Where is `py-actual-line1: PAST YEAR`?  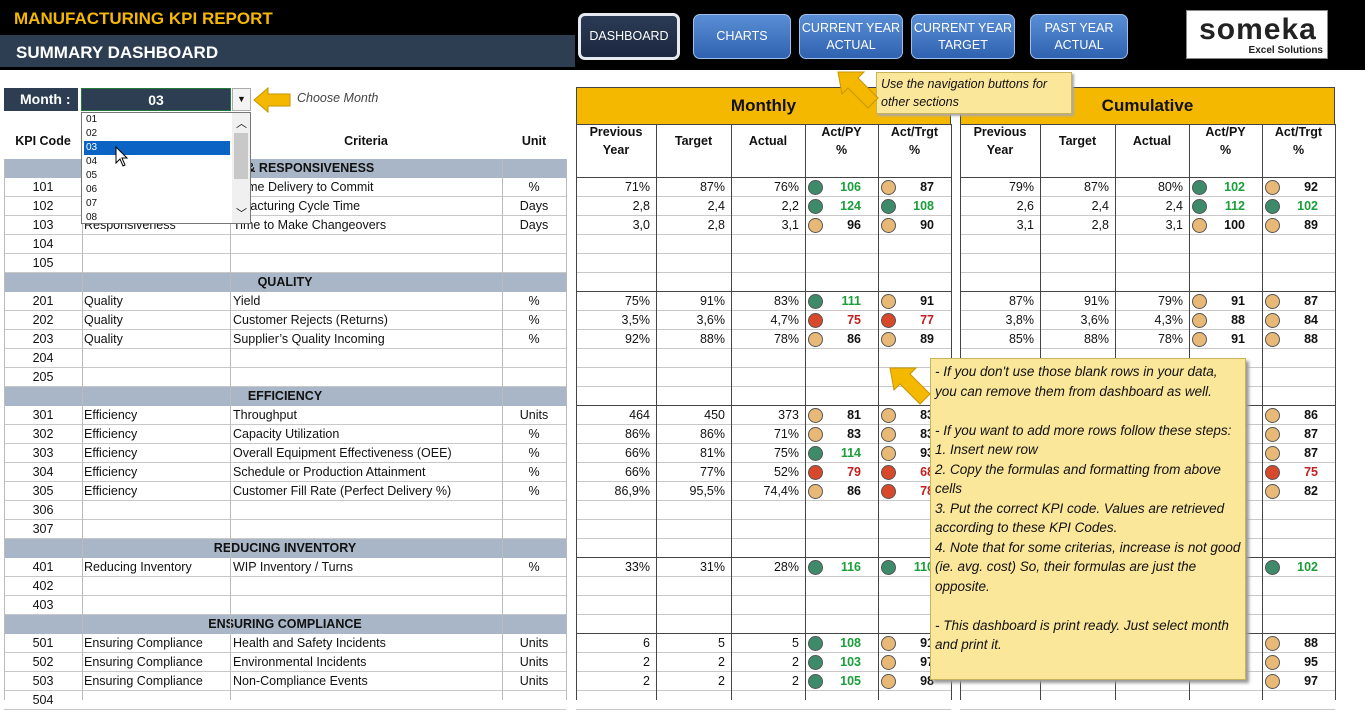
py-actual-line1: PAST YEAR is located at coordinates (1079, 27).